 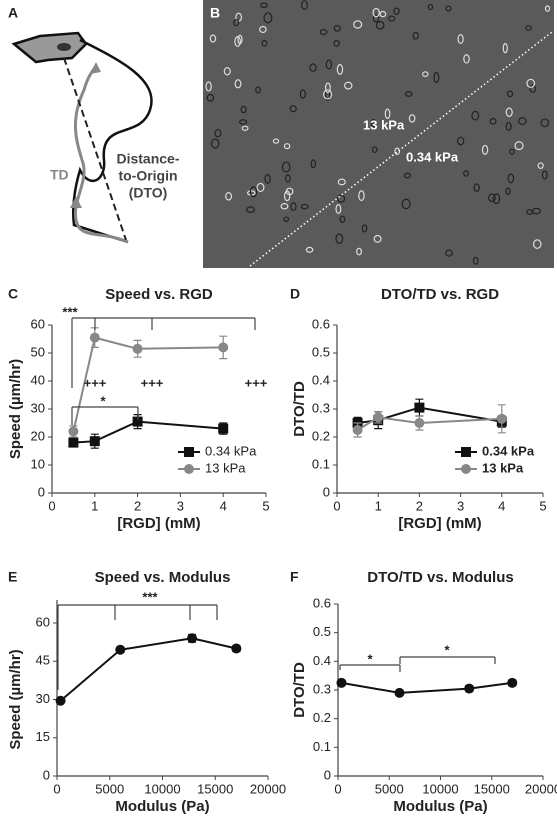 I want to click on panel-label: A, so click(x=13, y=13).